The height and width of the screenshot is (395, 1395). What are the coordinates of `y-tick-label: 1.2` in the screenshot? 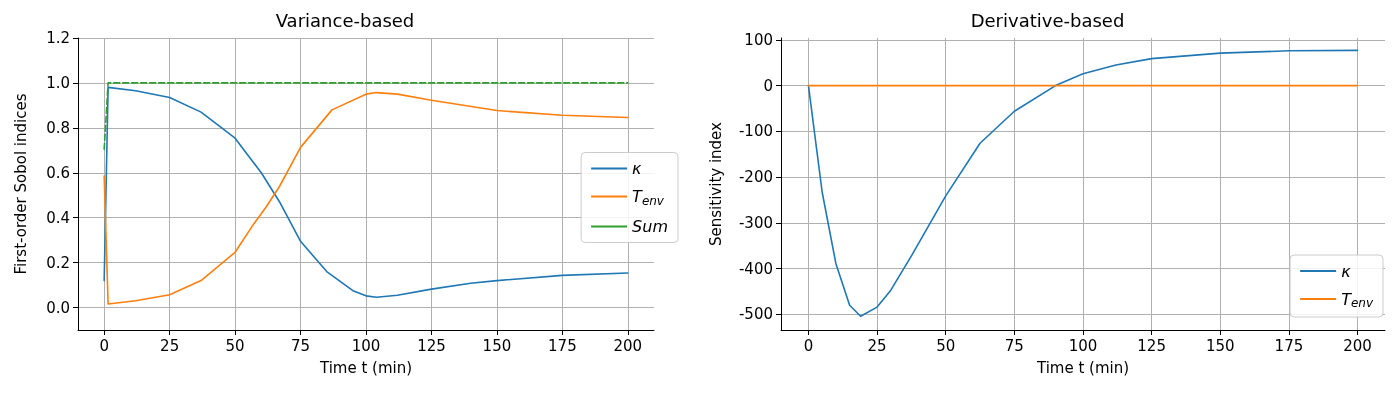 It's located at (58, 38).